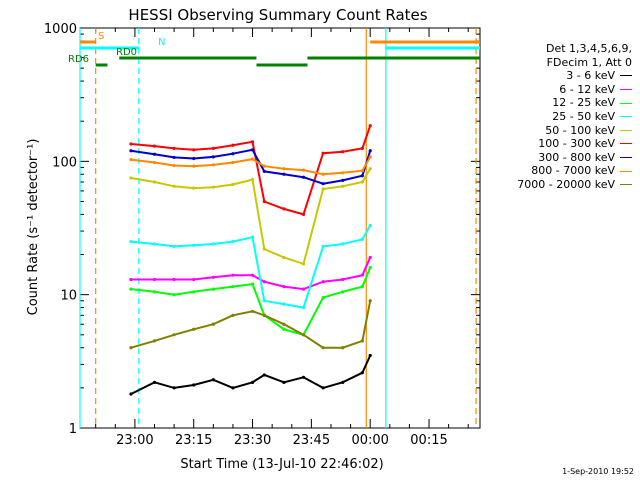 This screenshot has width=640, height=480. What do you see at coordinates (78, 59) in the screenshot?
I see `flag-label: RD6` at bounding box center [78, 59].